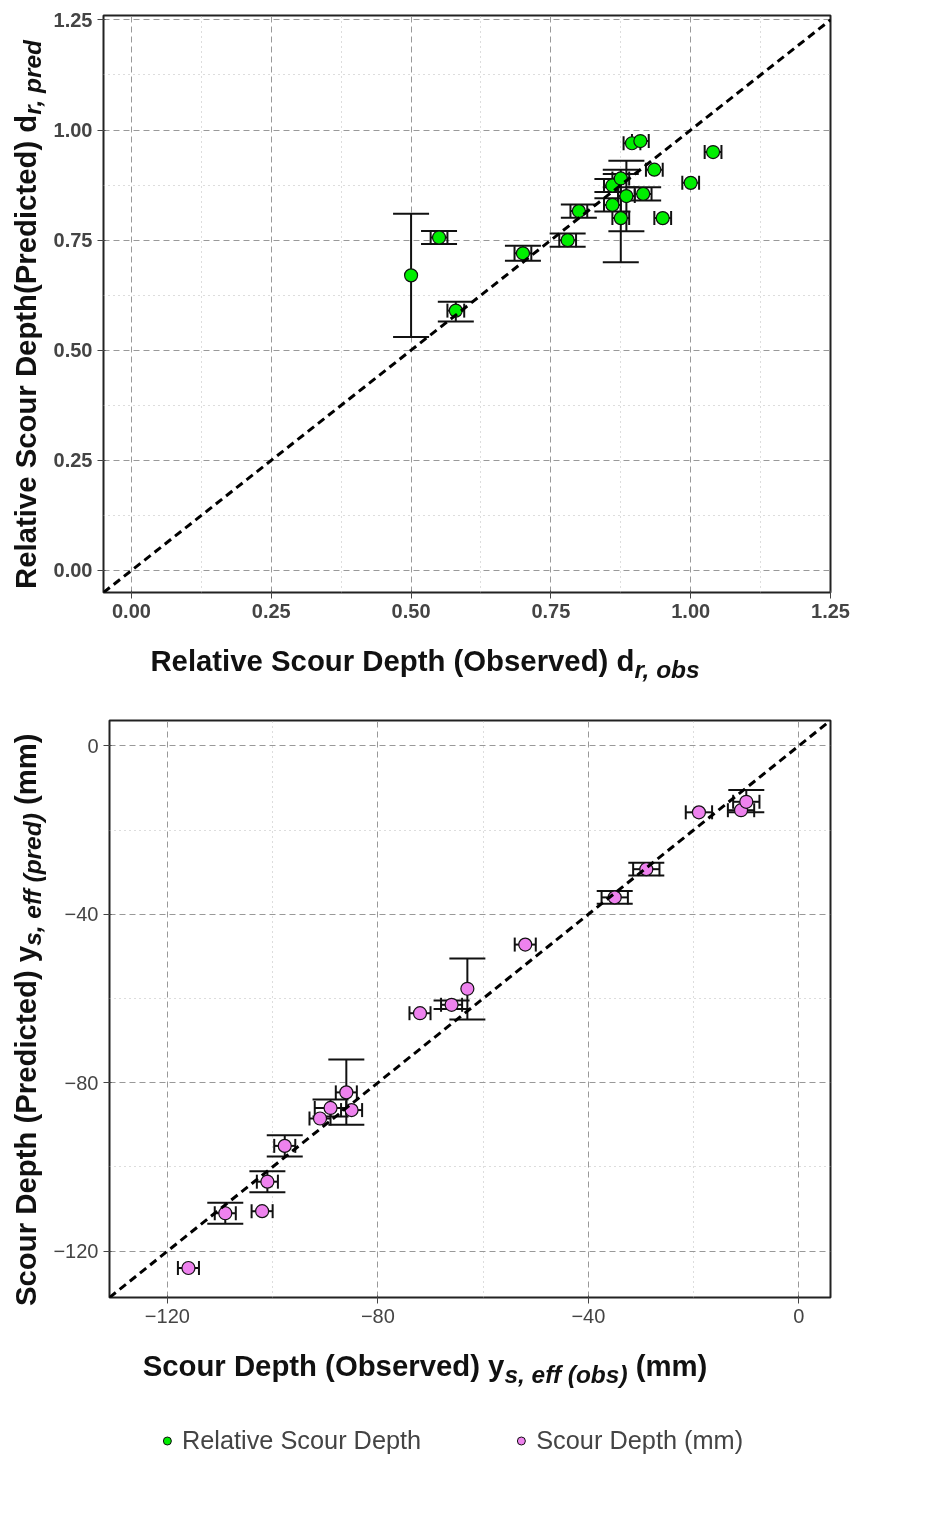 Image resolution: width=932 pixels, height=1535 pixels. What do you see at coordinates (131, 610) in the screenshot?
I see `x-tick-label: 0.00` at bounding box center [131, 610].